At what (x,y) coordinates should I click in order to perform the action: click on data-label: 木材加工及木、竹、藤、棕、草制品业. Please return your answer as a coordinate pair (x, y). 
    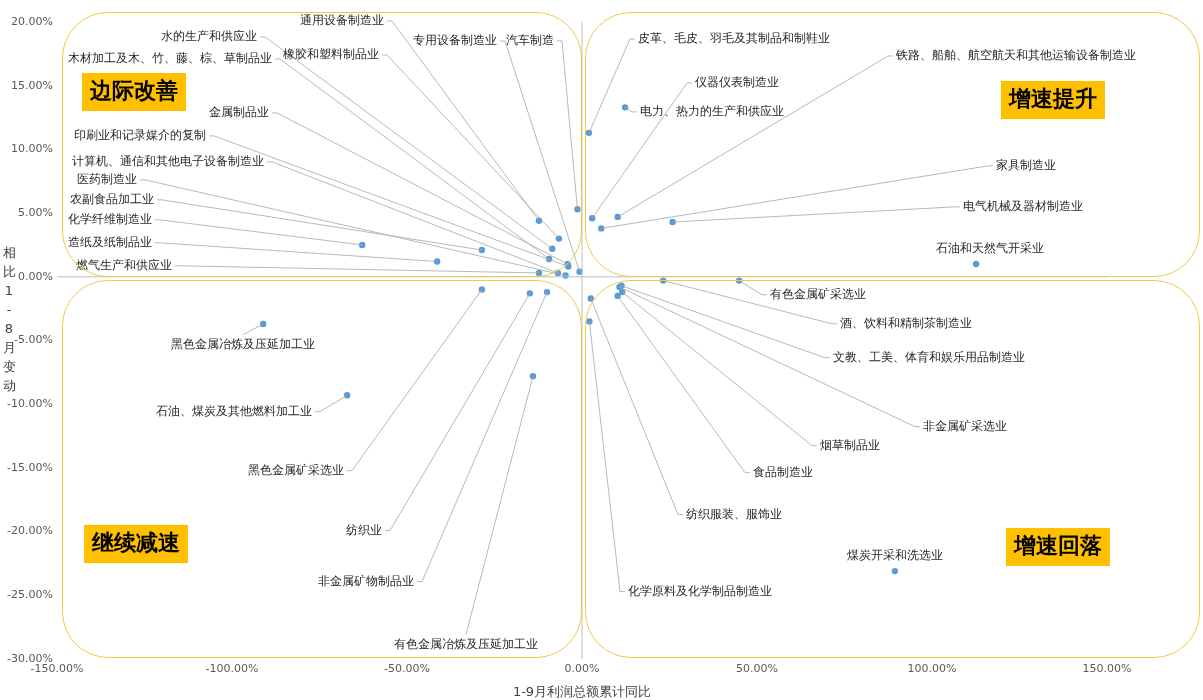
    Looking at the image, I should click on (170, 58).